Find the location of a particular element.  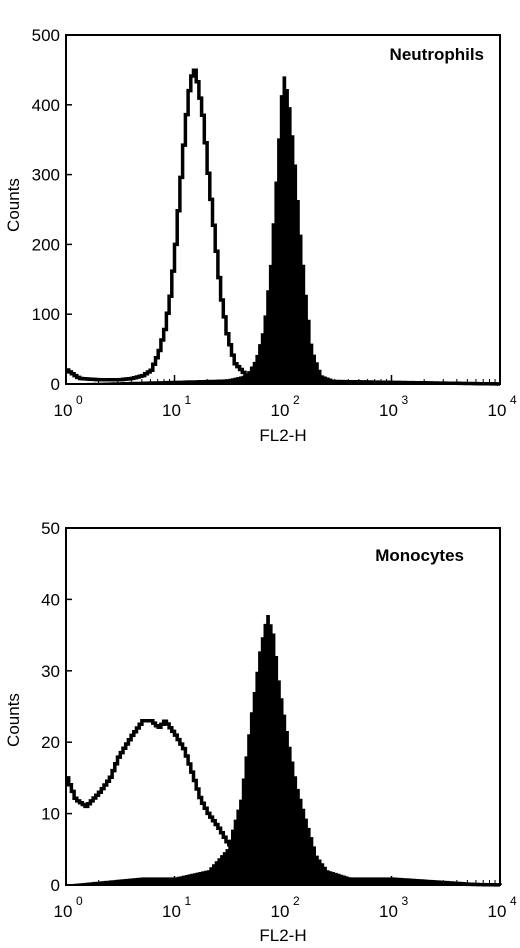

y-tick-label: 30 is located at coordinates (50, 671).